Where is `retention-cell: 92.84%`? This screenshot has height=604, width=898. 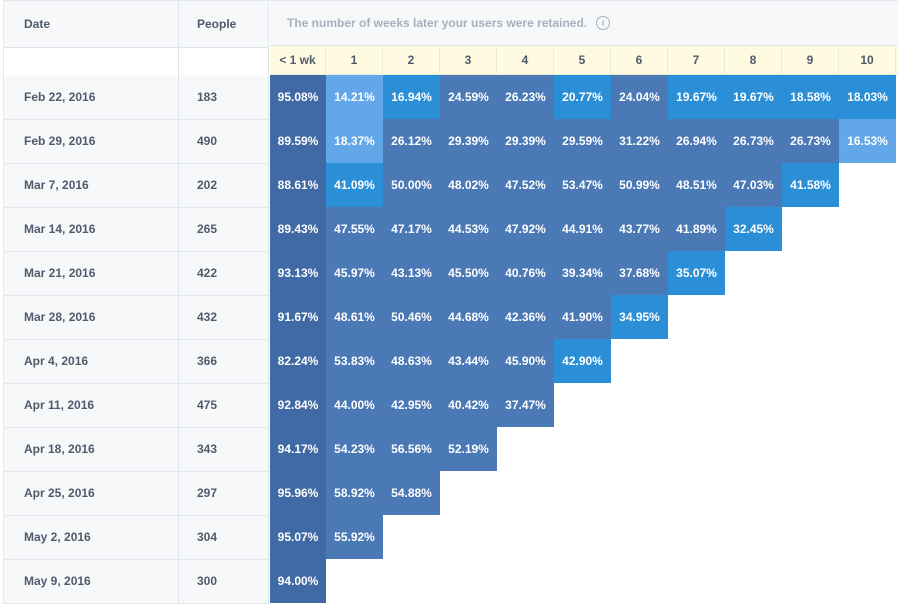
retention-cell: 92.84% is located at coordinates (298, 405).